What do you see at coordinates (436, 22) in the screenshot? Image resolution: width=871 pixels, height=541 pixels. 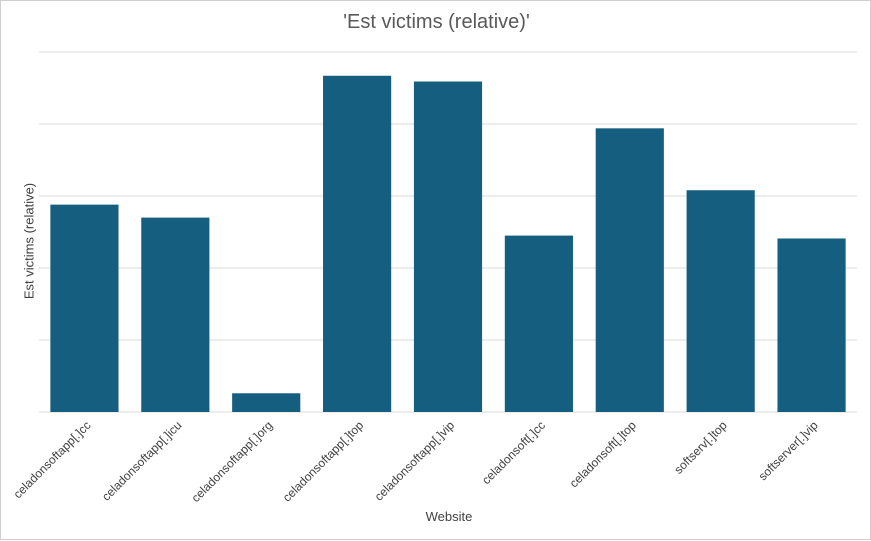 I see `chart-title: 'Est victims (relative)'` at bounding box center [436, 22].